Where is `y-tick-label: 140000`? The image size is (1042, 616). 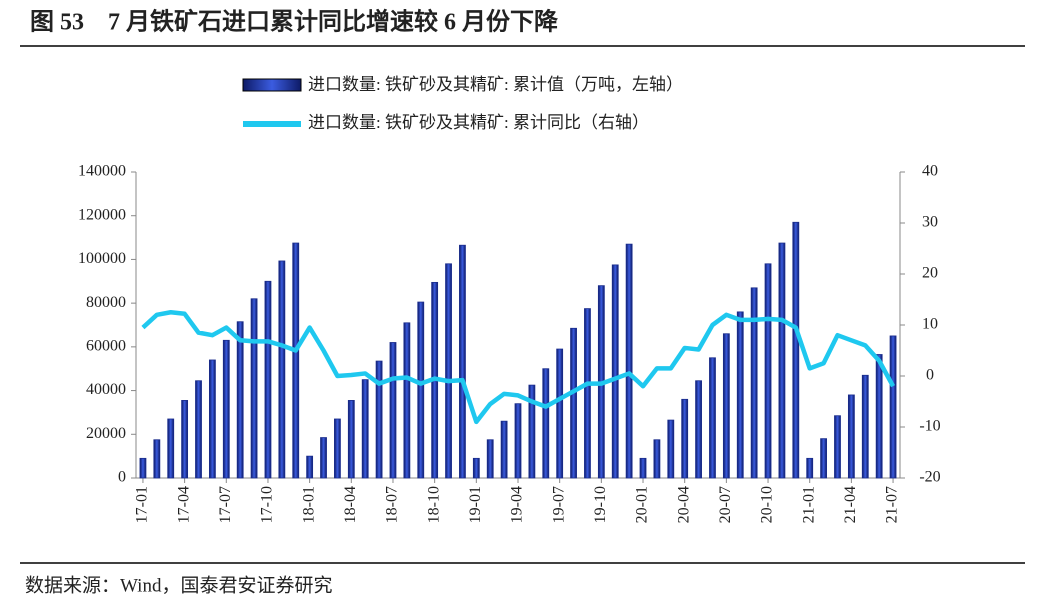
y-tick-label: 140000 is located at coordinates (102, 171).